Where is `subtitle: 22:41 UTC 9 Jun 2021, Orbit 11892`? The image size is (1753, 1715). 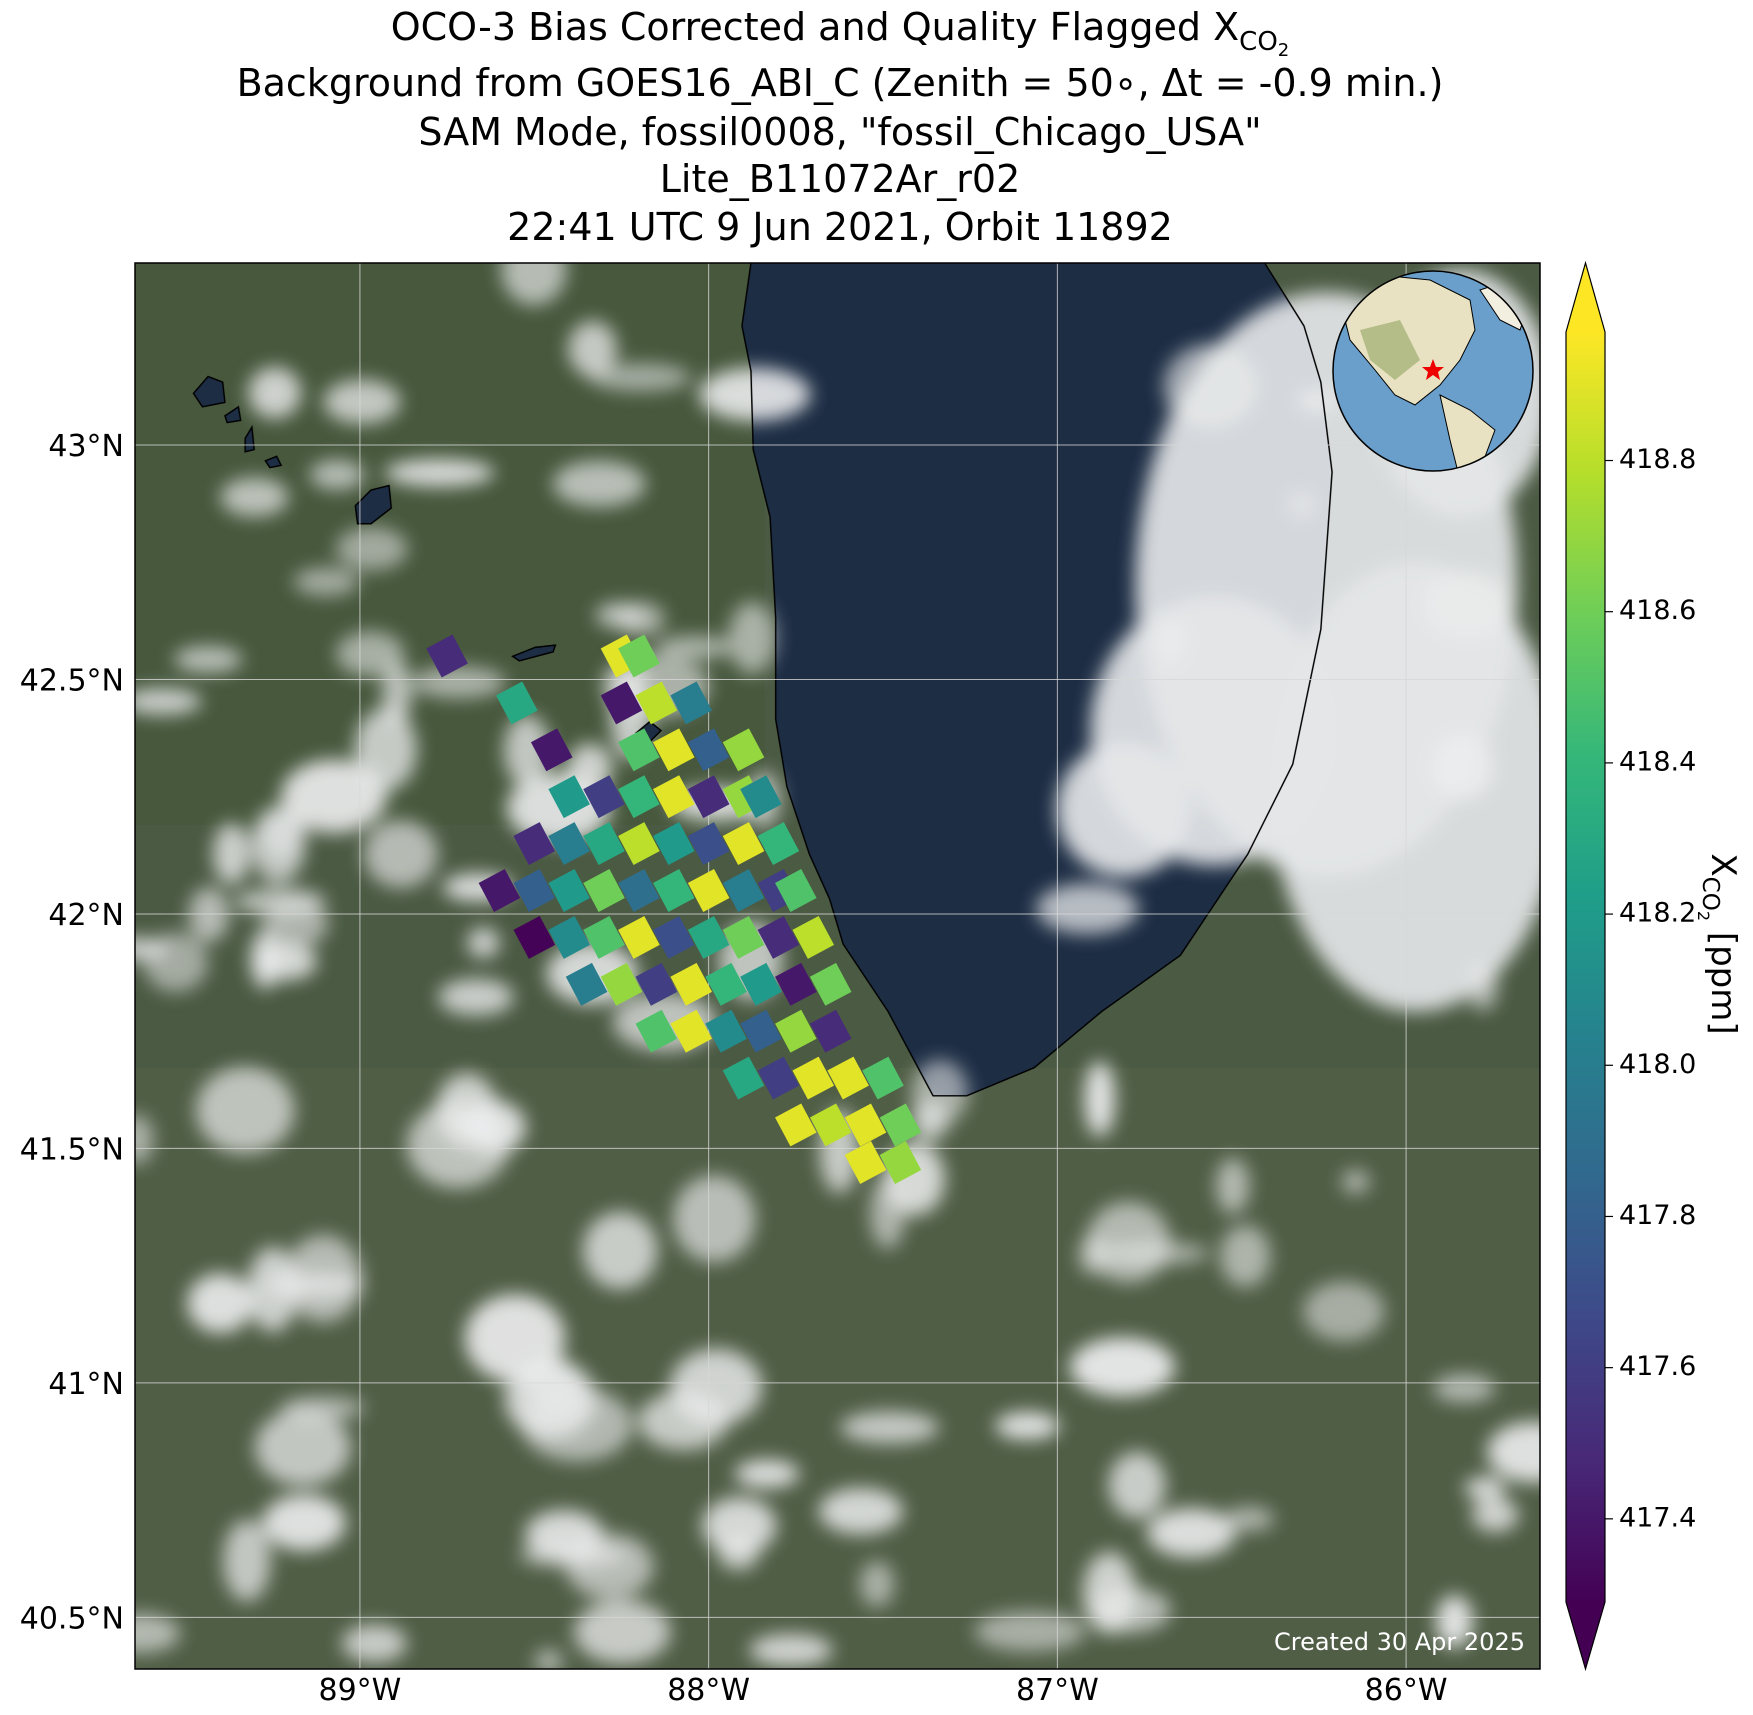
subtitle: 22:41 UTC 9 Jun 2021, Orbit 11892 is located at coordinates (840, 227).